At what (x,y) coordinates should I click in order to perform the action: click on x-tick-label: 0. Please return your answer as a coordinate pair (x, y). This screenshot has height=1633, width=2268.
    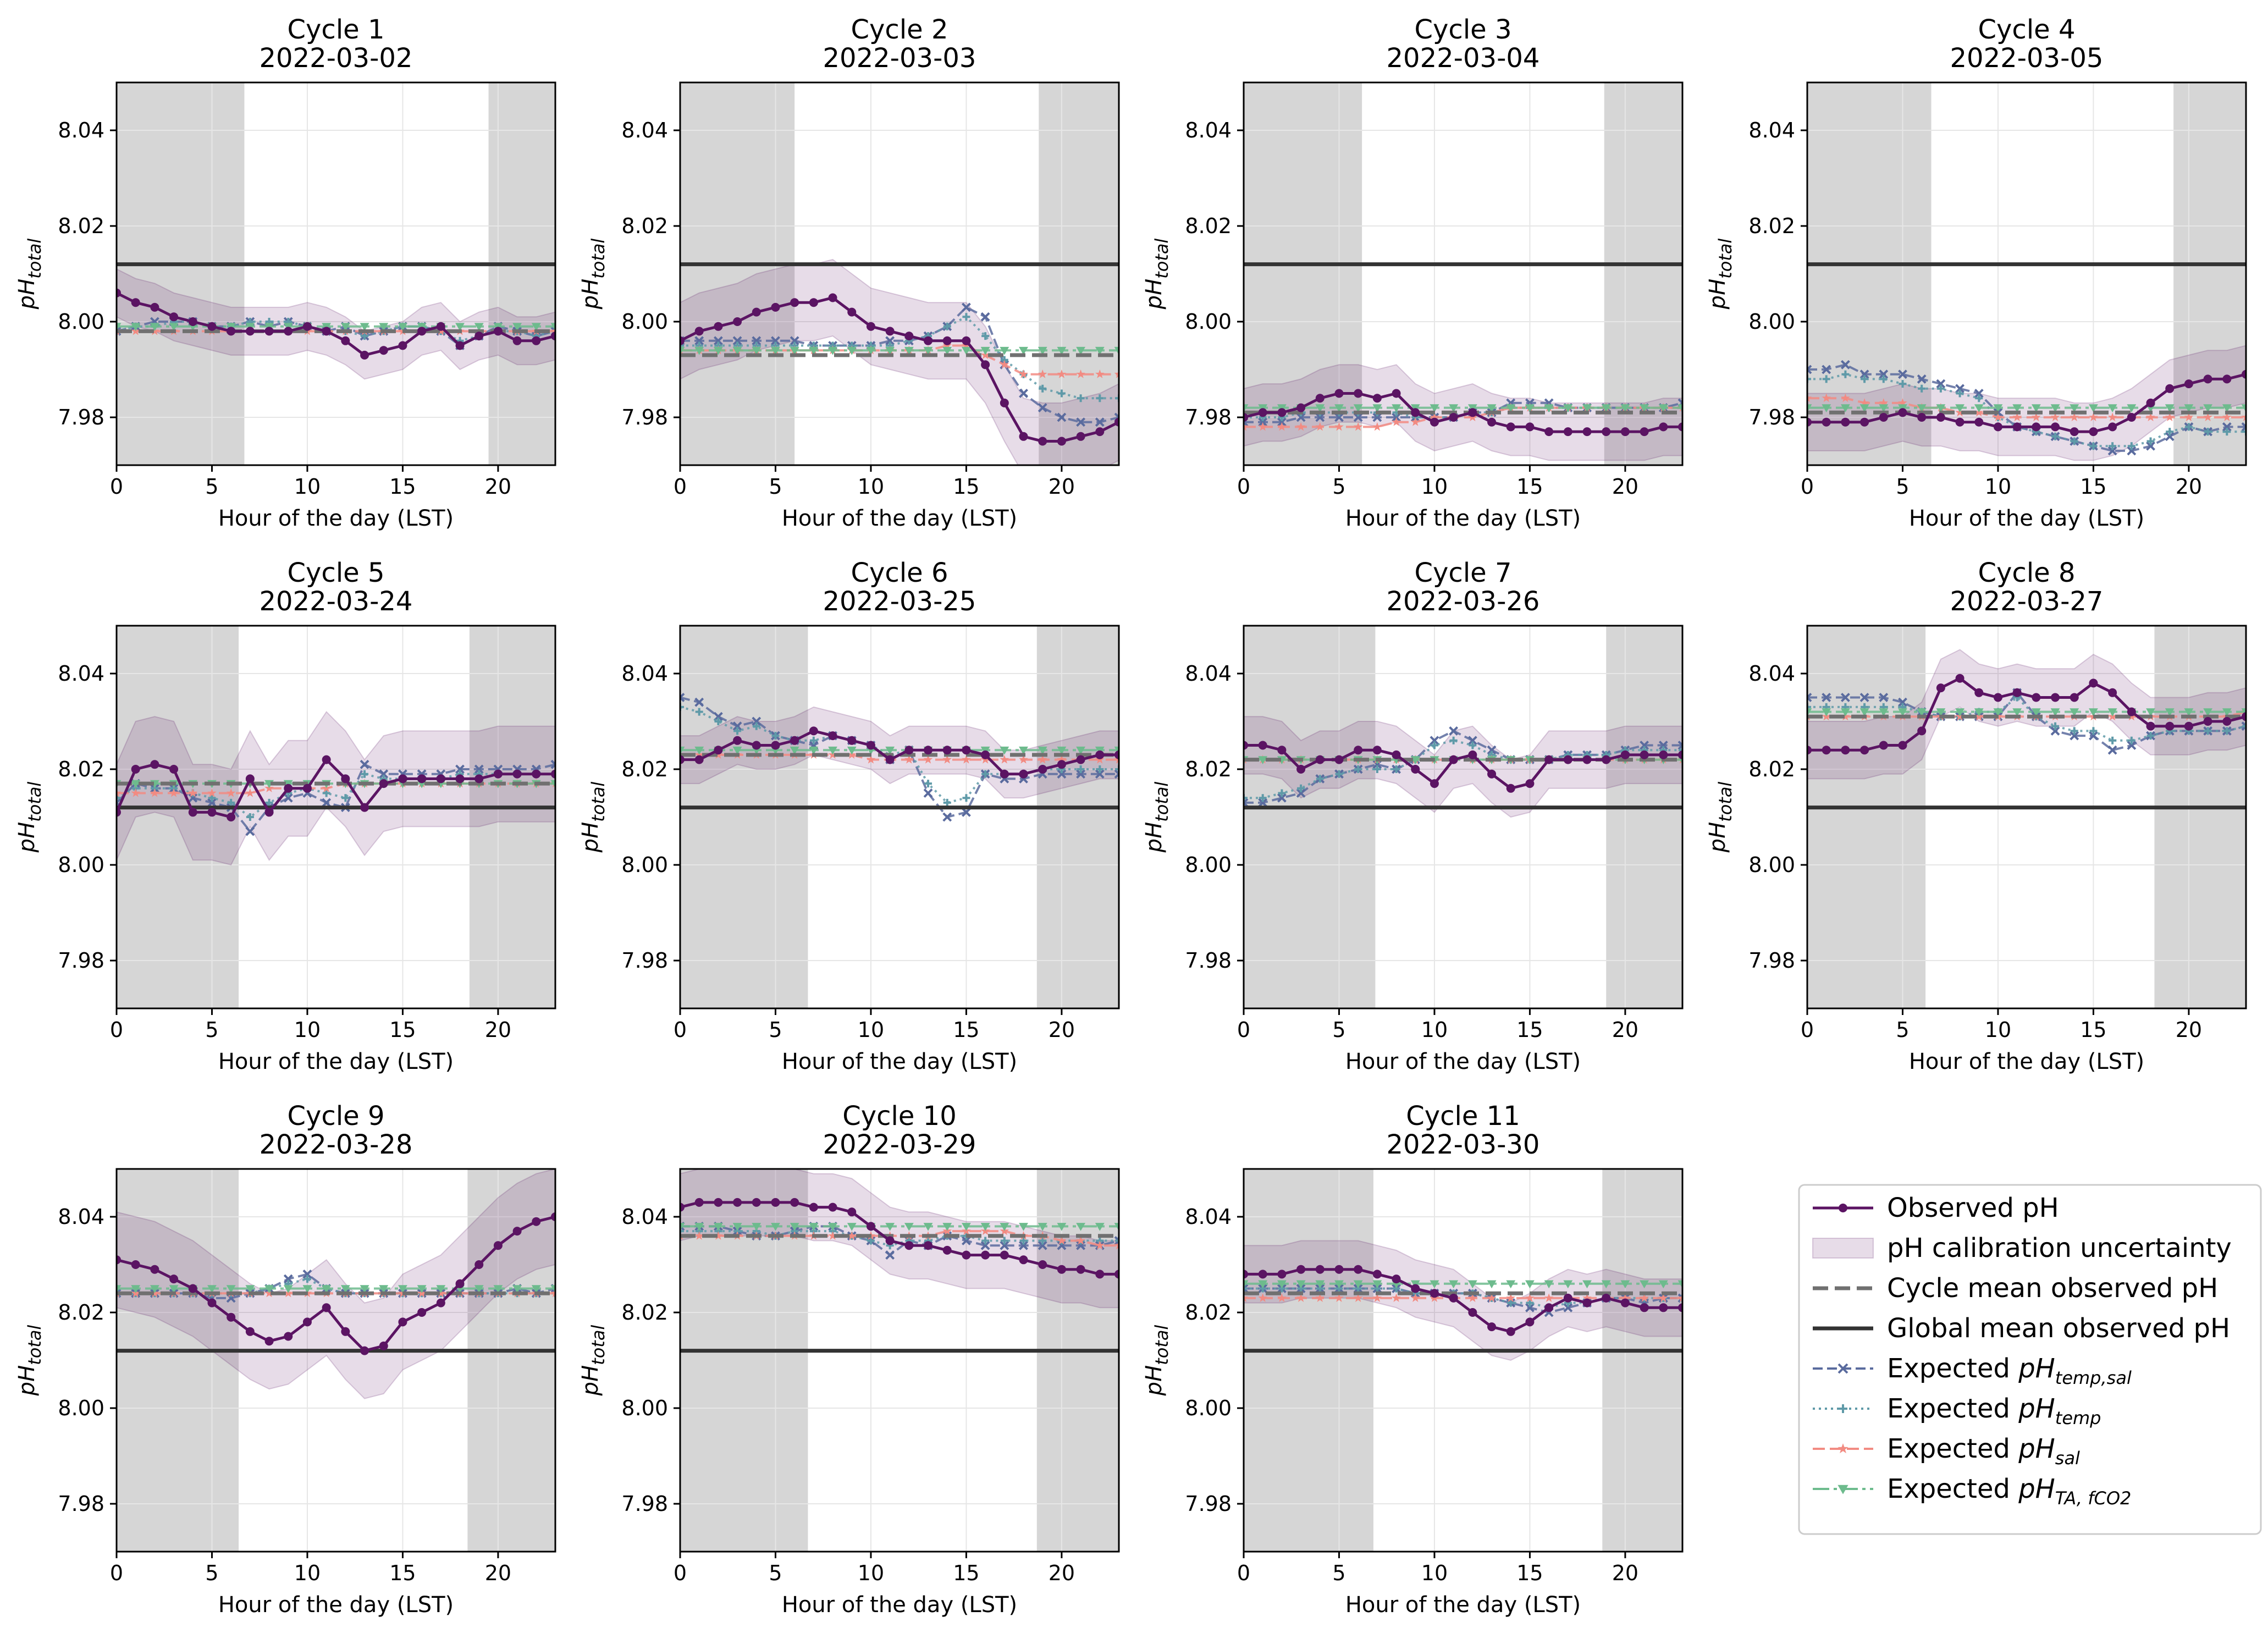
    Looking at the image, I should click on (1244, 1573).